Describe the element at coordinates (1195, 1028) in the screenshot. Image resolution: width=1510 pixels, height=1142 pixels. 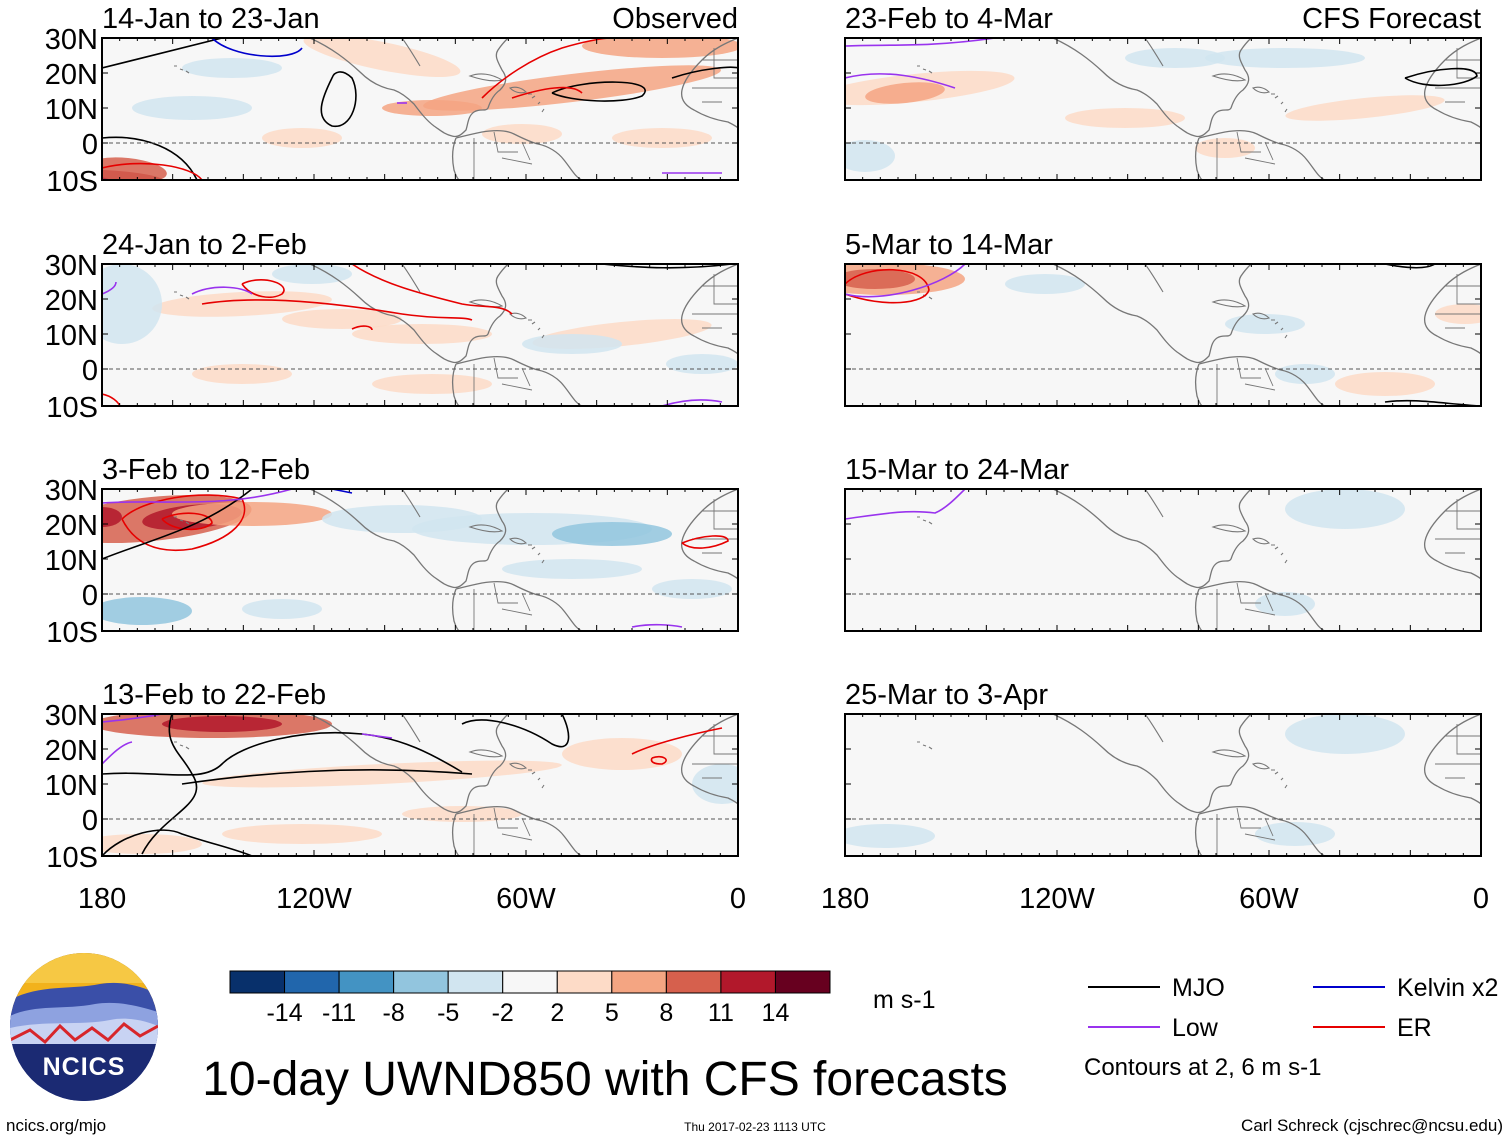
I see `legend-label: Low` at that location.